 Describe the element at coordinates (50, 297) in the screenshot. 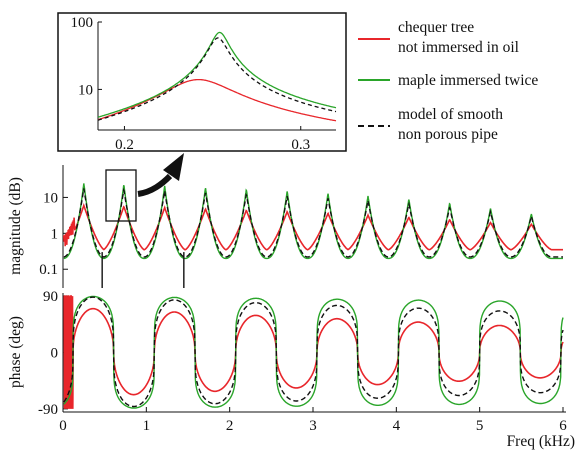

I see `phase-y-tick-label: 90` at that location.